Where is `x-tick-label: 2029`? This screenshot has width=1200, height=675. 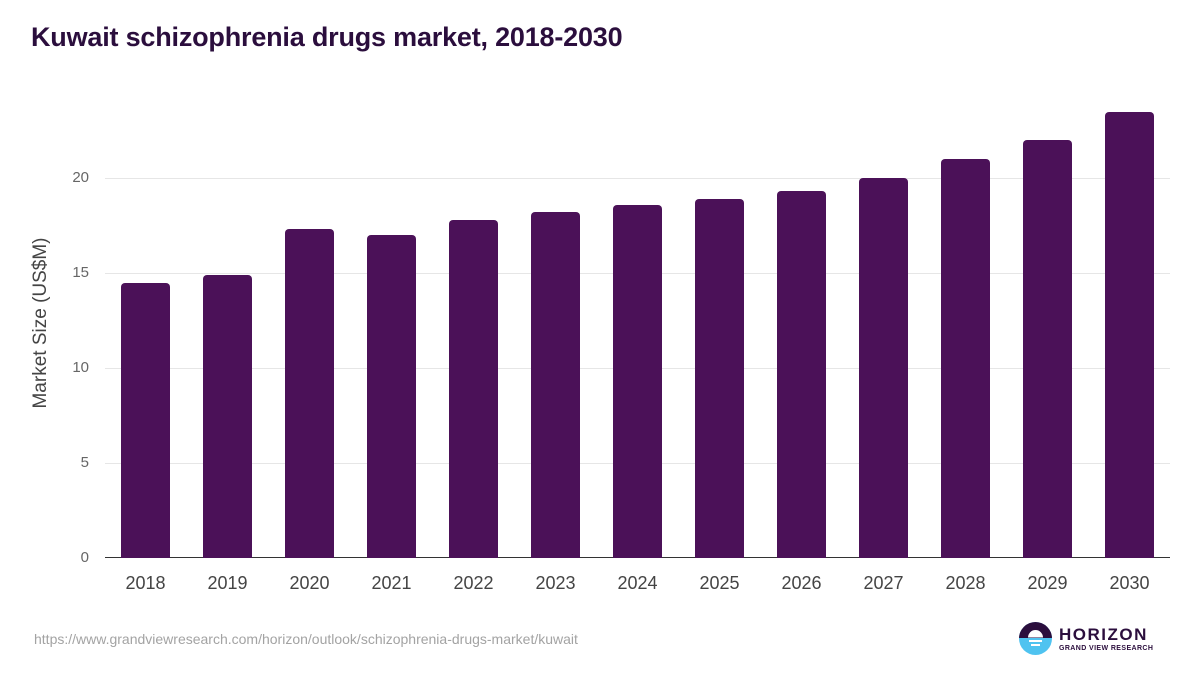 x-tick-label: 2029 is located at coordinates (1047, 583).